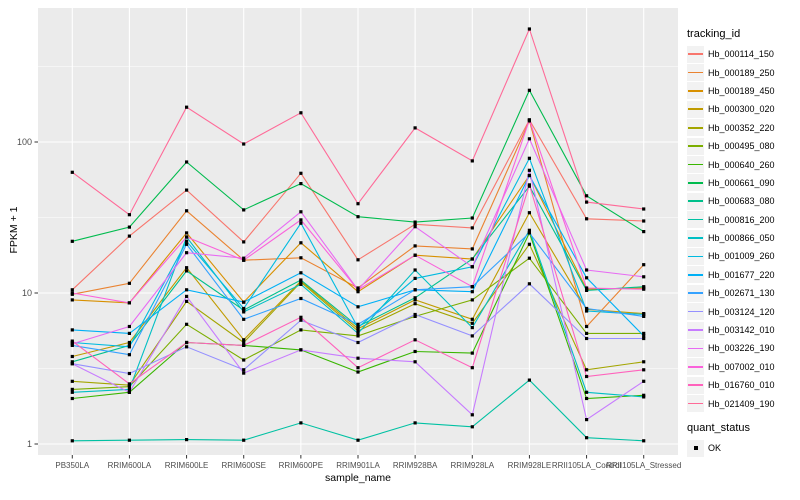 This screenshot has height=500, width=800. I want to click on x-tick-label: RRIM928LE, so click(530, 465).